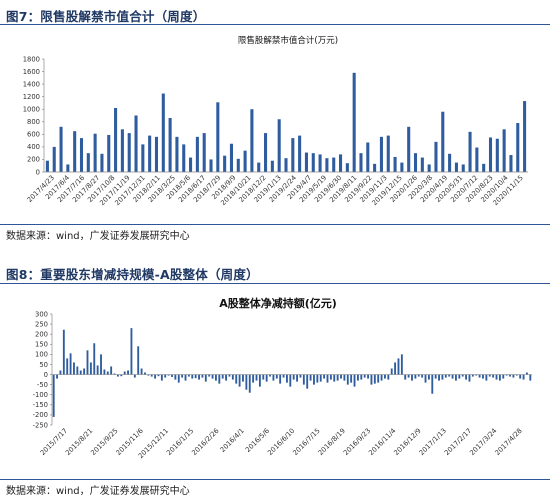 The image size is (550, 499). Describe the element at coordinates (33, 135) in the screenshot. I see `y-tick-label: 600` at that location.